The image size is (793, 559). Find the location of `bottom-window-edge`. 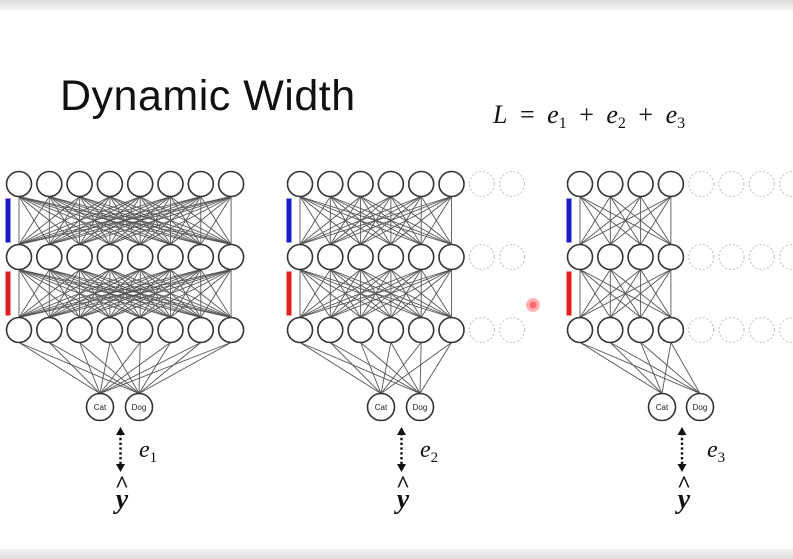

bottom-window-edge is located at coordinates (396, 554).